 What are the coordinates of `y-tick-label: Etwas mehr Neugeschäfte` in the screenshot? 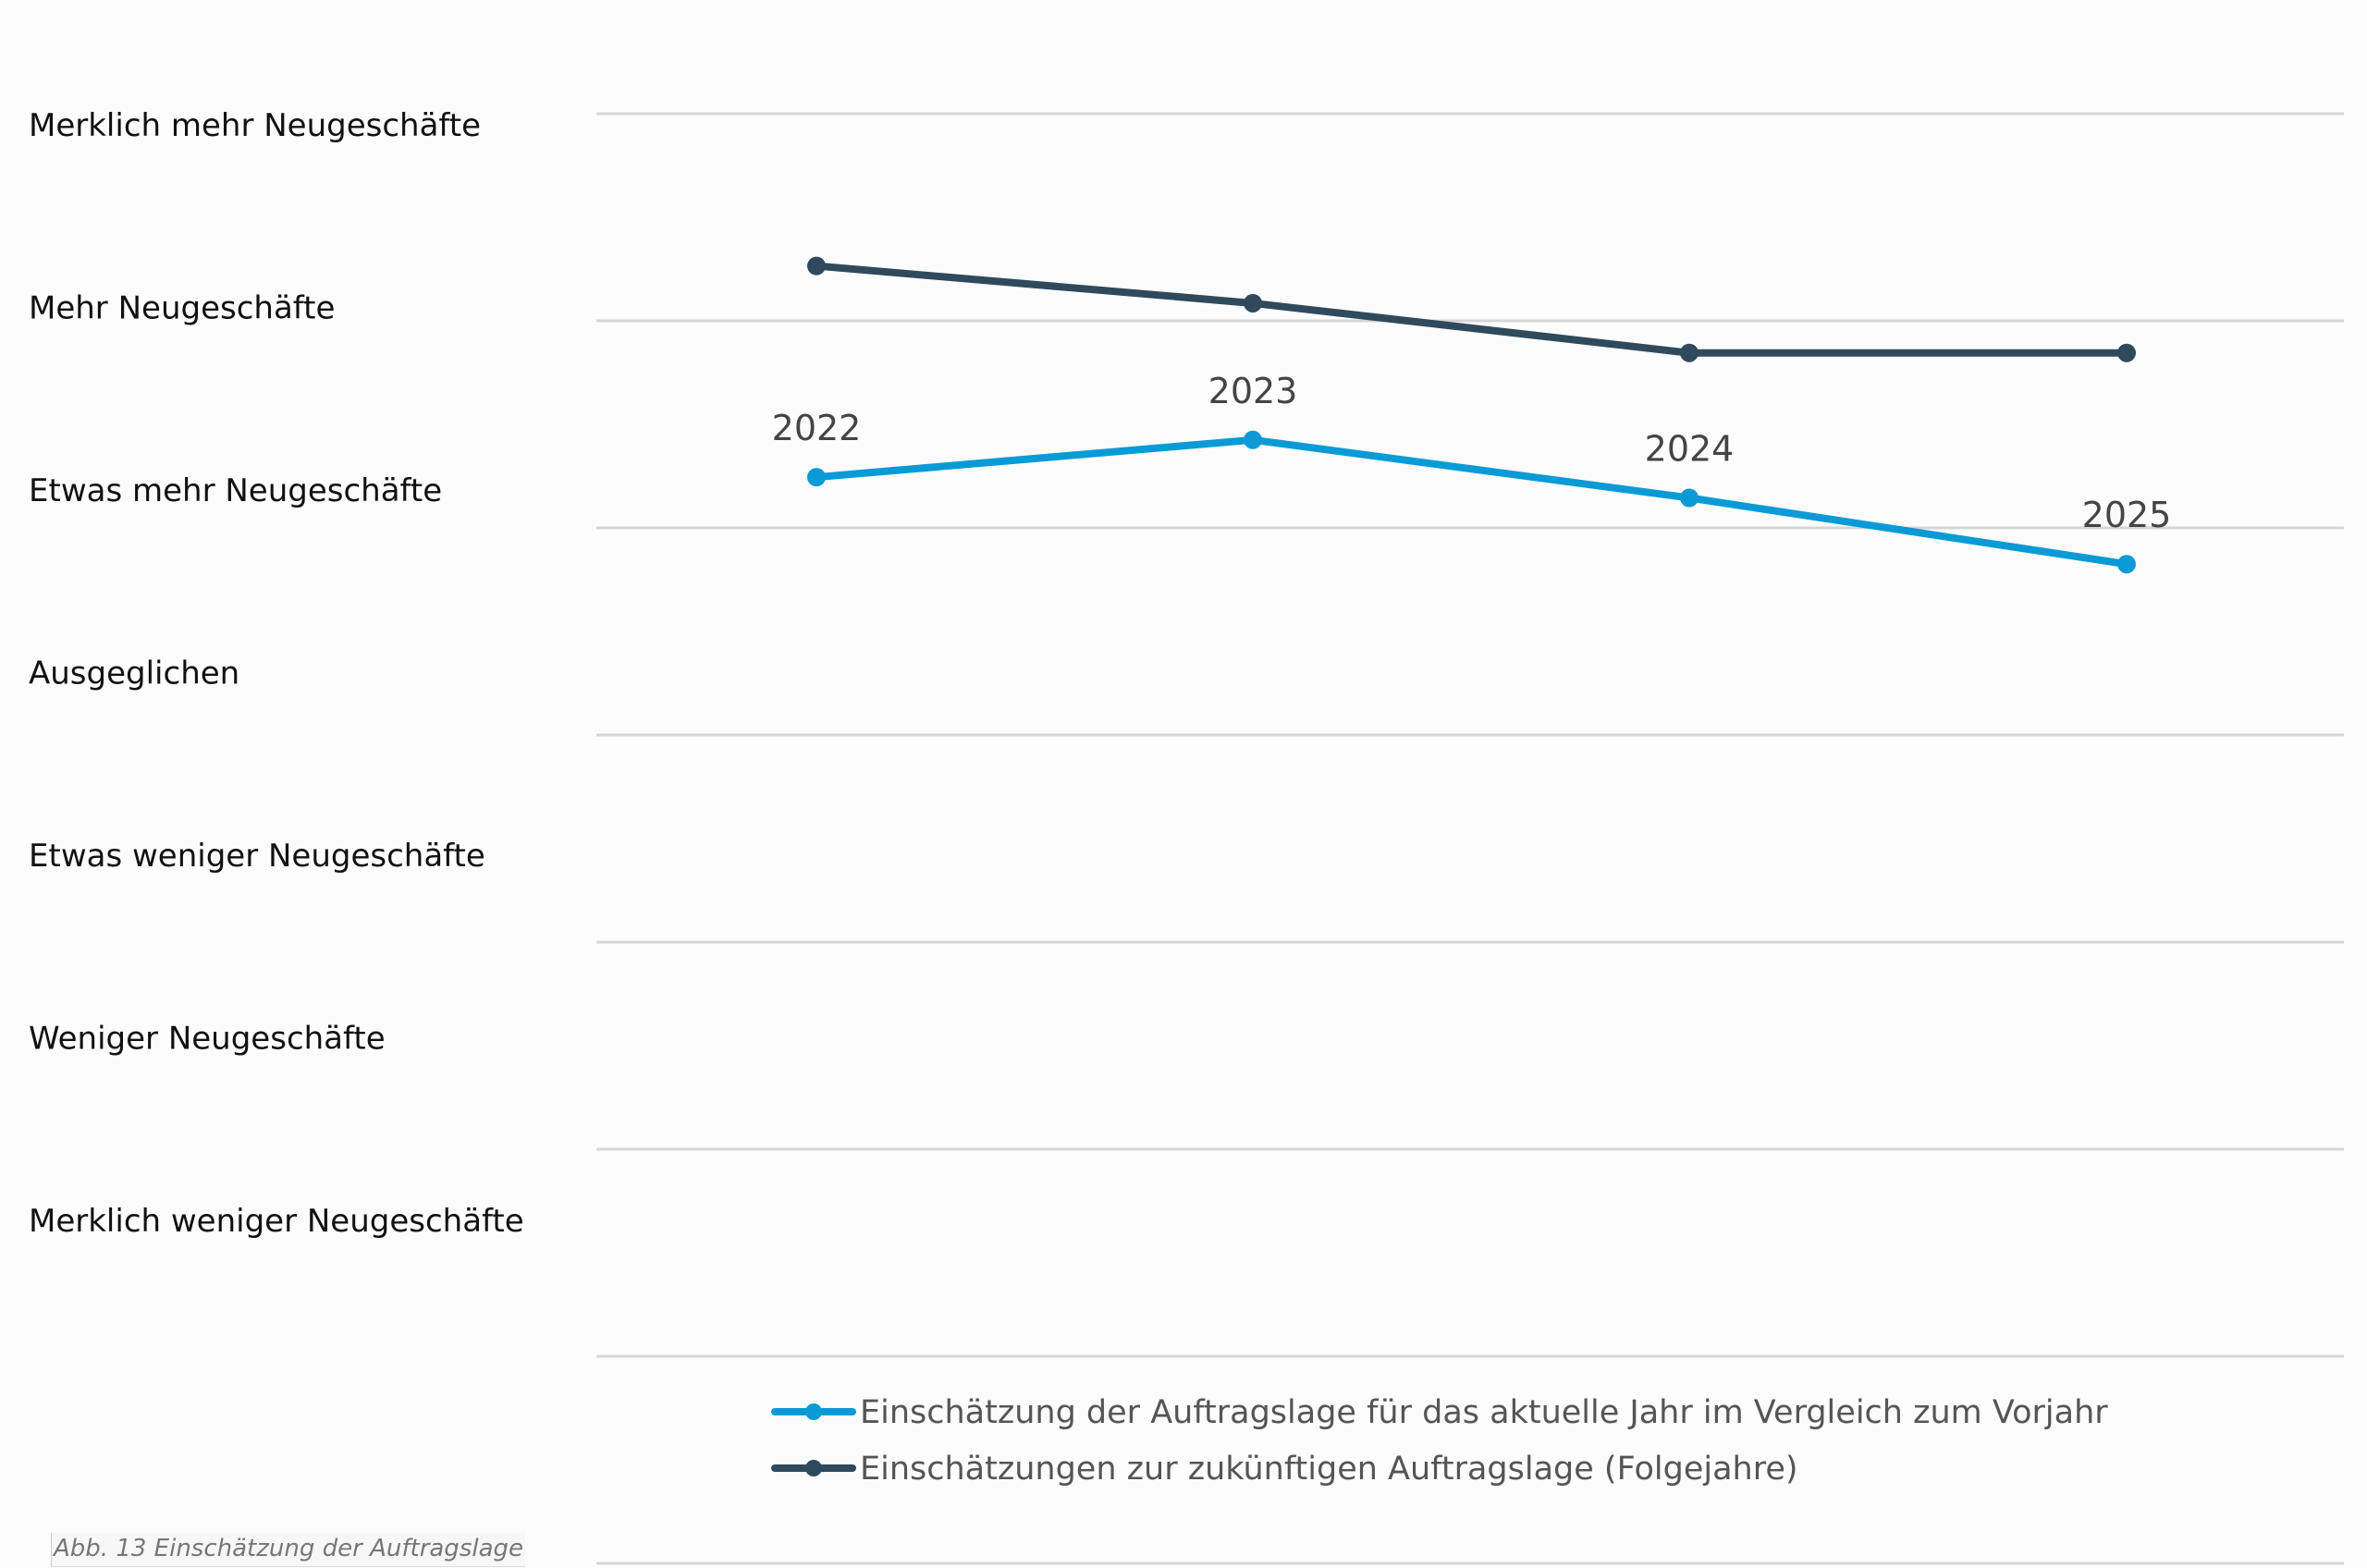 It's located at (235, 490).